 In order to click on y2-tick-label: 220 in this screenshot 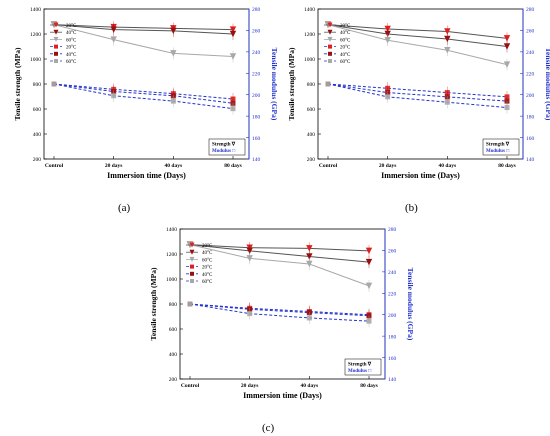, I will do `click(392, 294)`.